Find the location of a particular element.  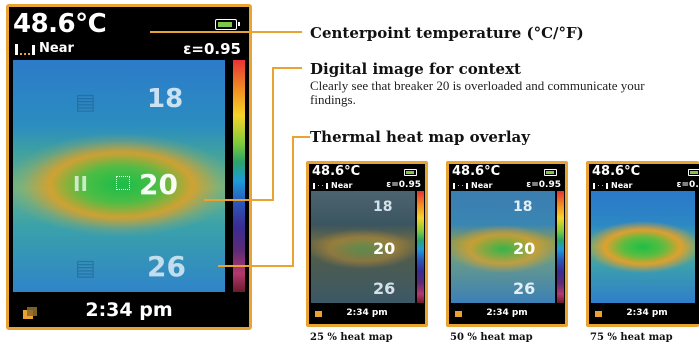

thermal-image is located at coordinates (643, 247).